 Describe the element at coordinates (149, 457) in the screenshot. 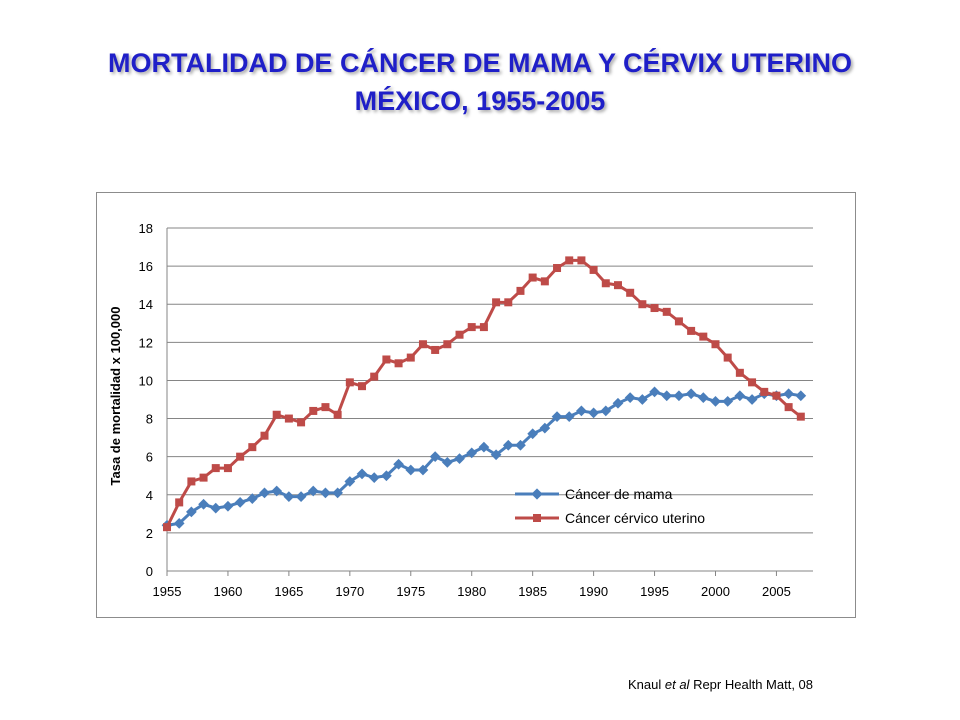

I see `y-tick-label: 6` at that location.